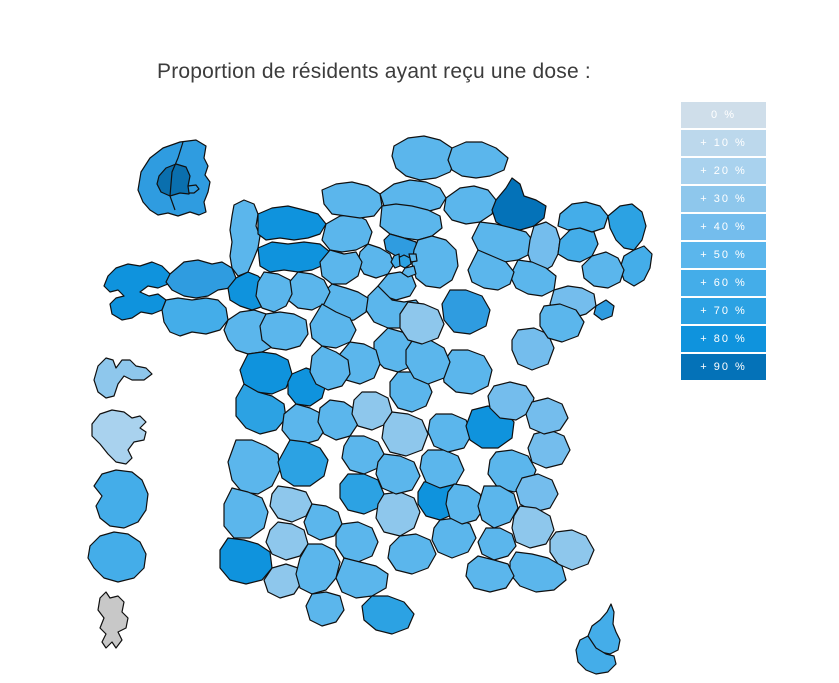 This screenshot has width=839, height=683. I want to click on region-marne, so click(503, 242).